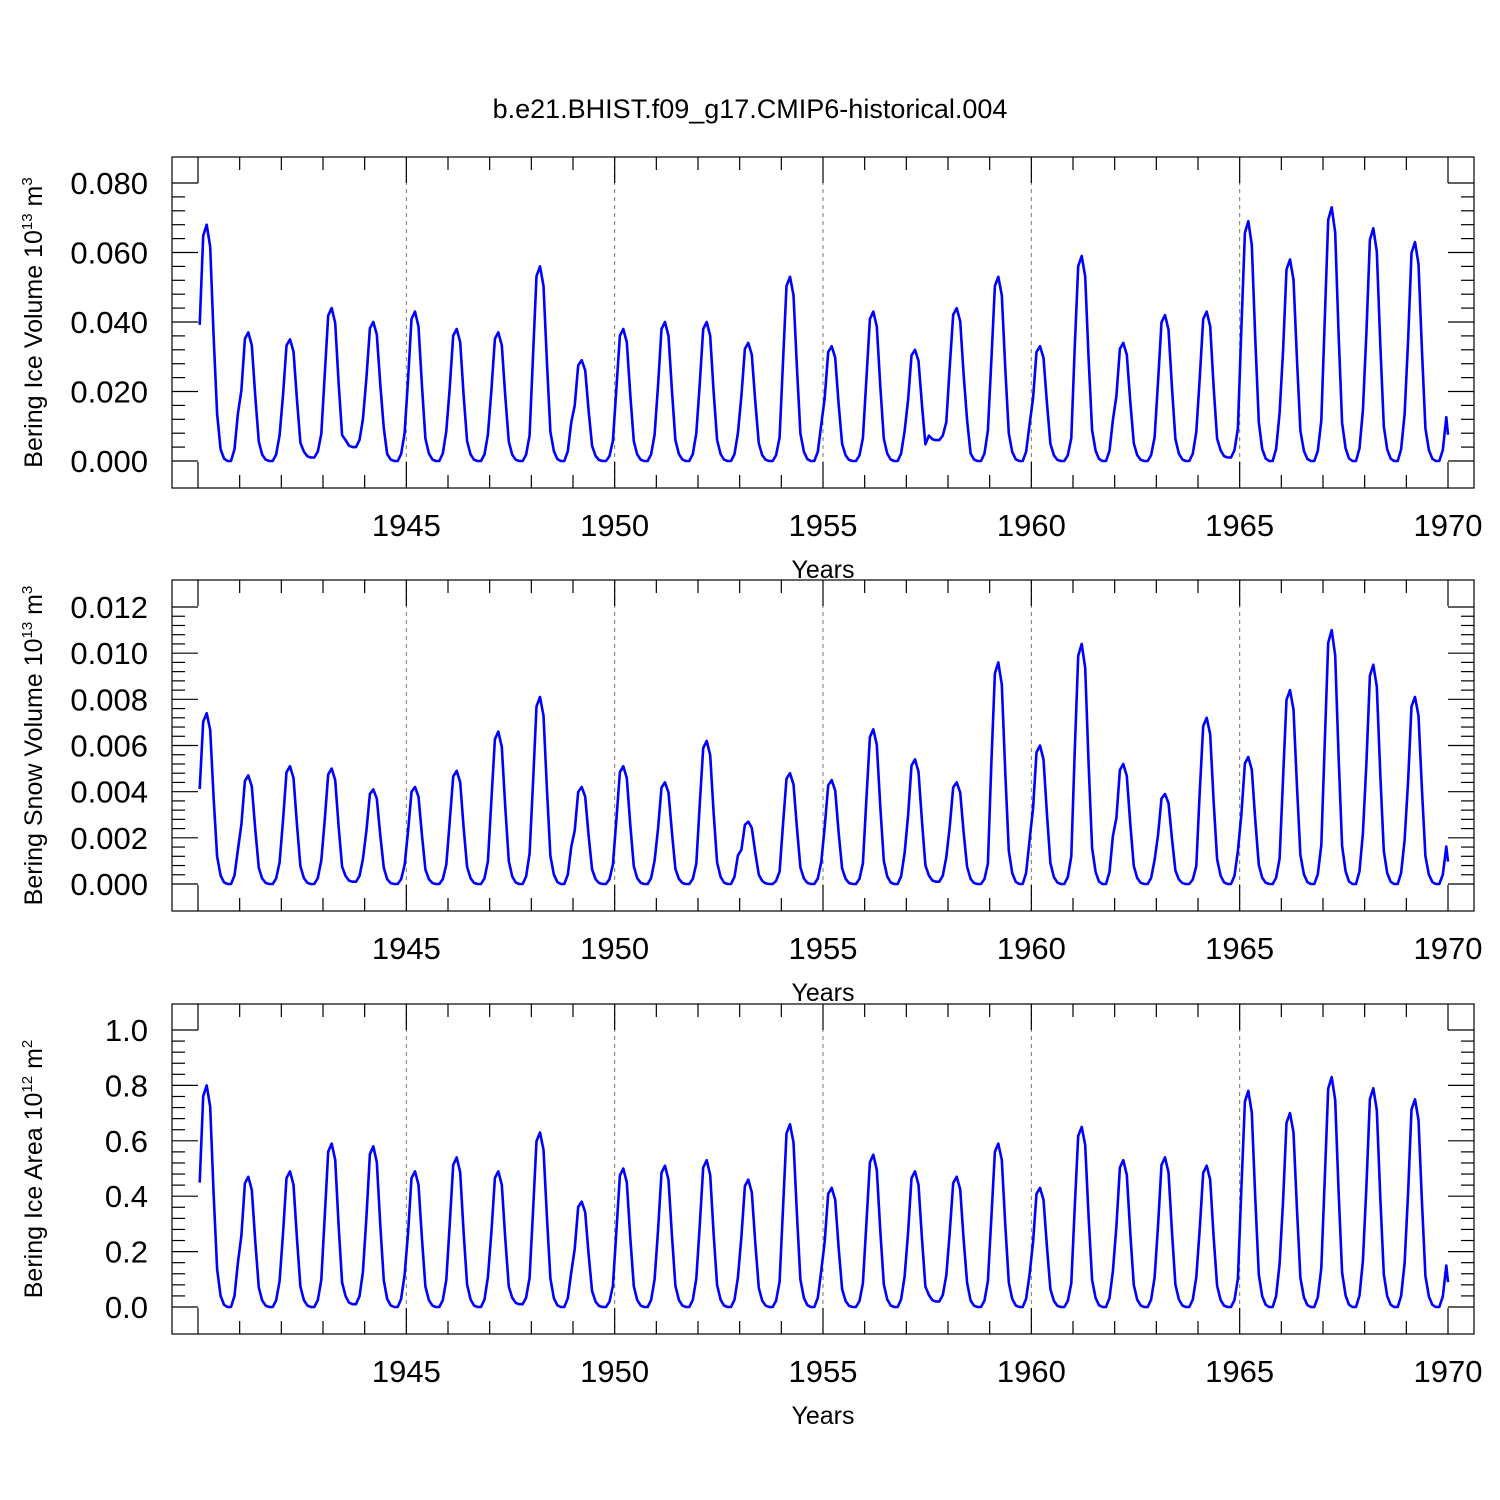 This screenshot has width=1500, height=1500. I want to click on y-tick-label: 0.6, so click(126, 1141).